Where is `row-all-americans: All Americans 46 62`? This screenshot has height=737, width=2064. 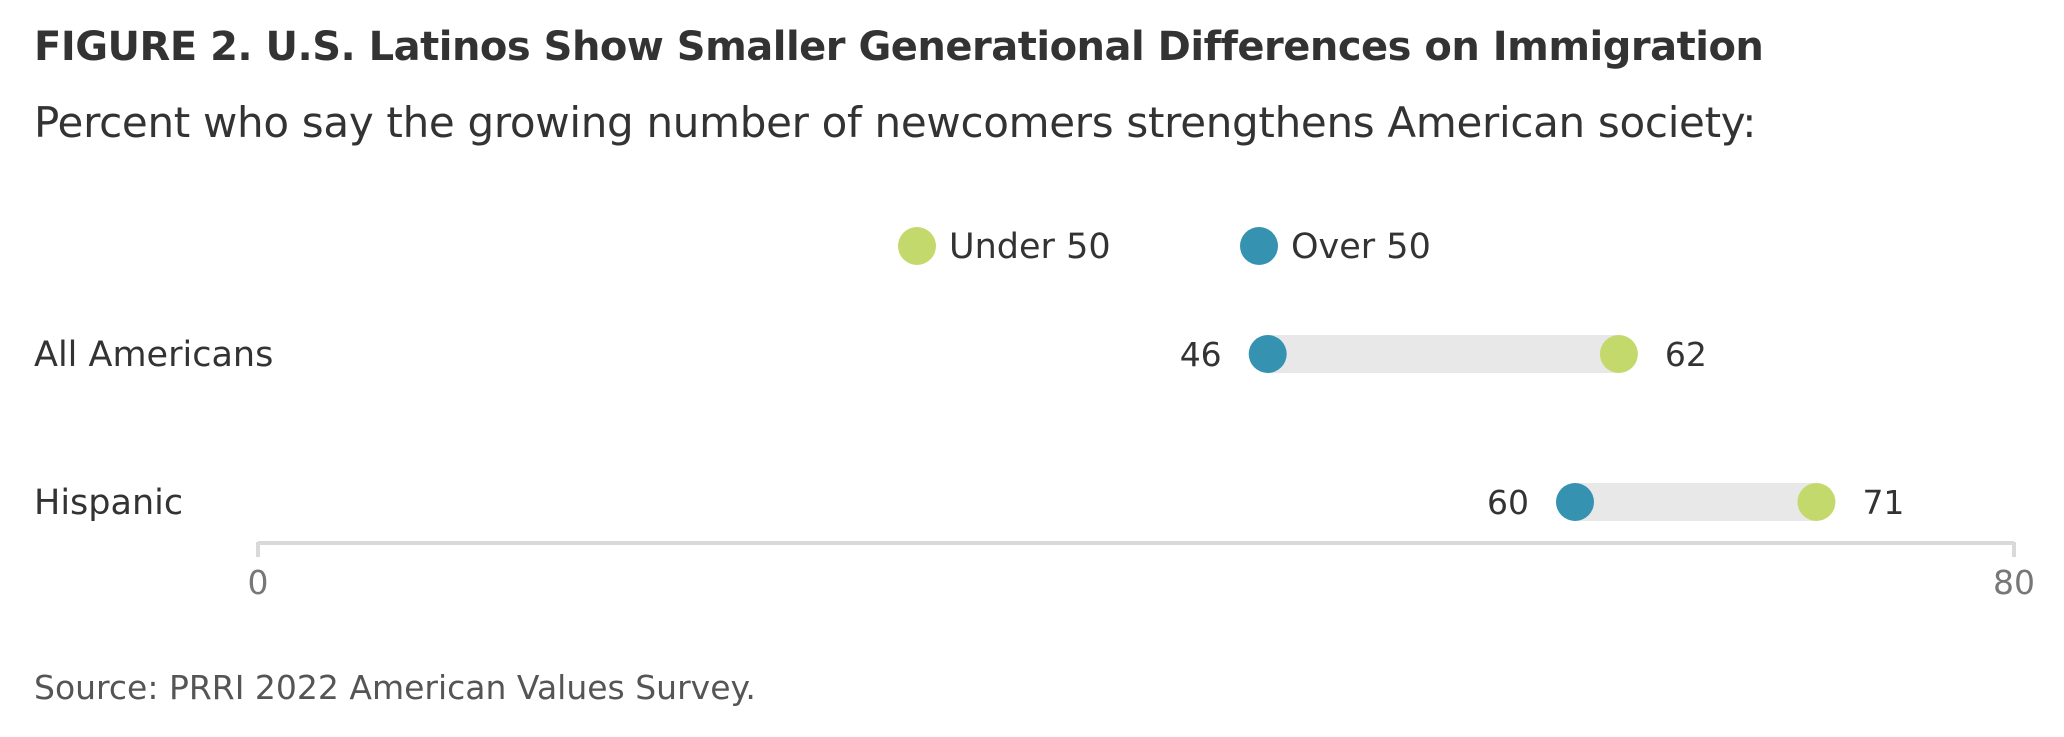 row-all-americans: All Americans 46 62 is located at coordinates (870, 355).